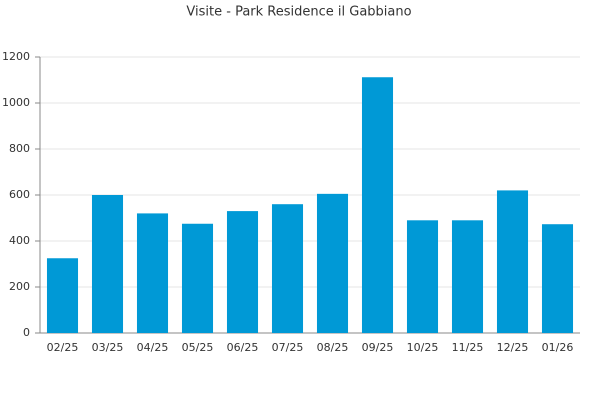 The image size is (600, 400). Describe the element at coordinates (19, 148) in the screenshot. I see `y-tick-label: 800` at that location.